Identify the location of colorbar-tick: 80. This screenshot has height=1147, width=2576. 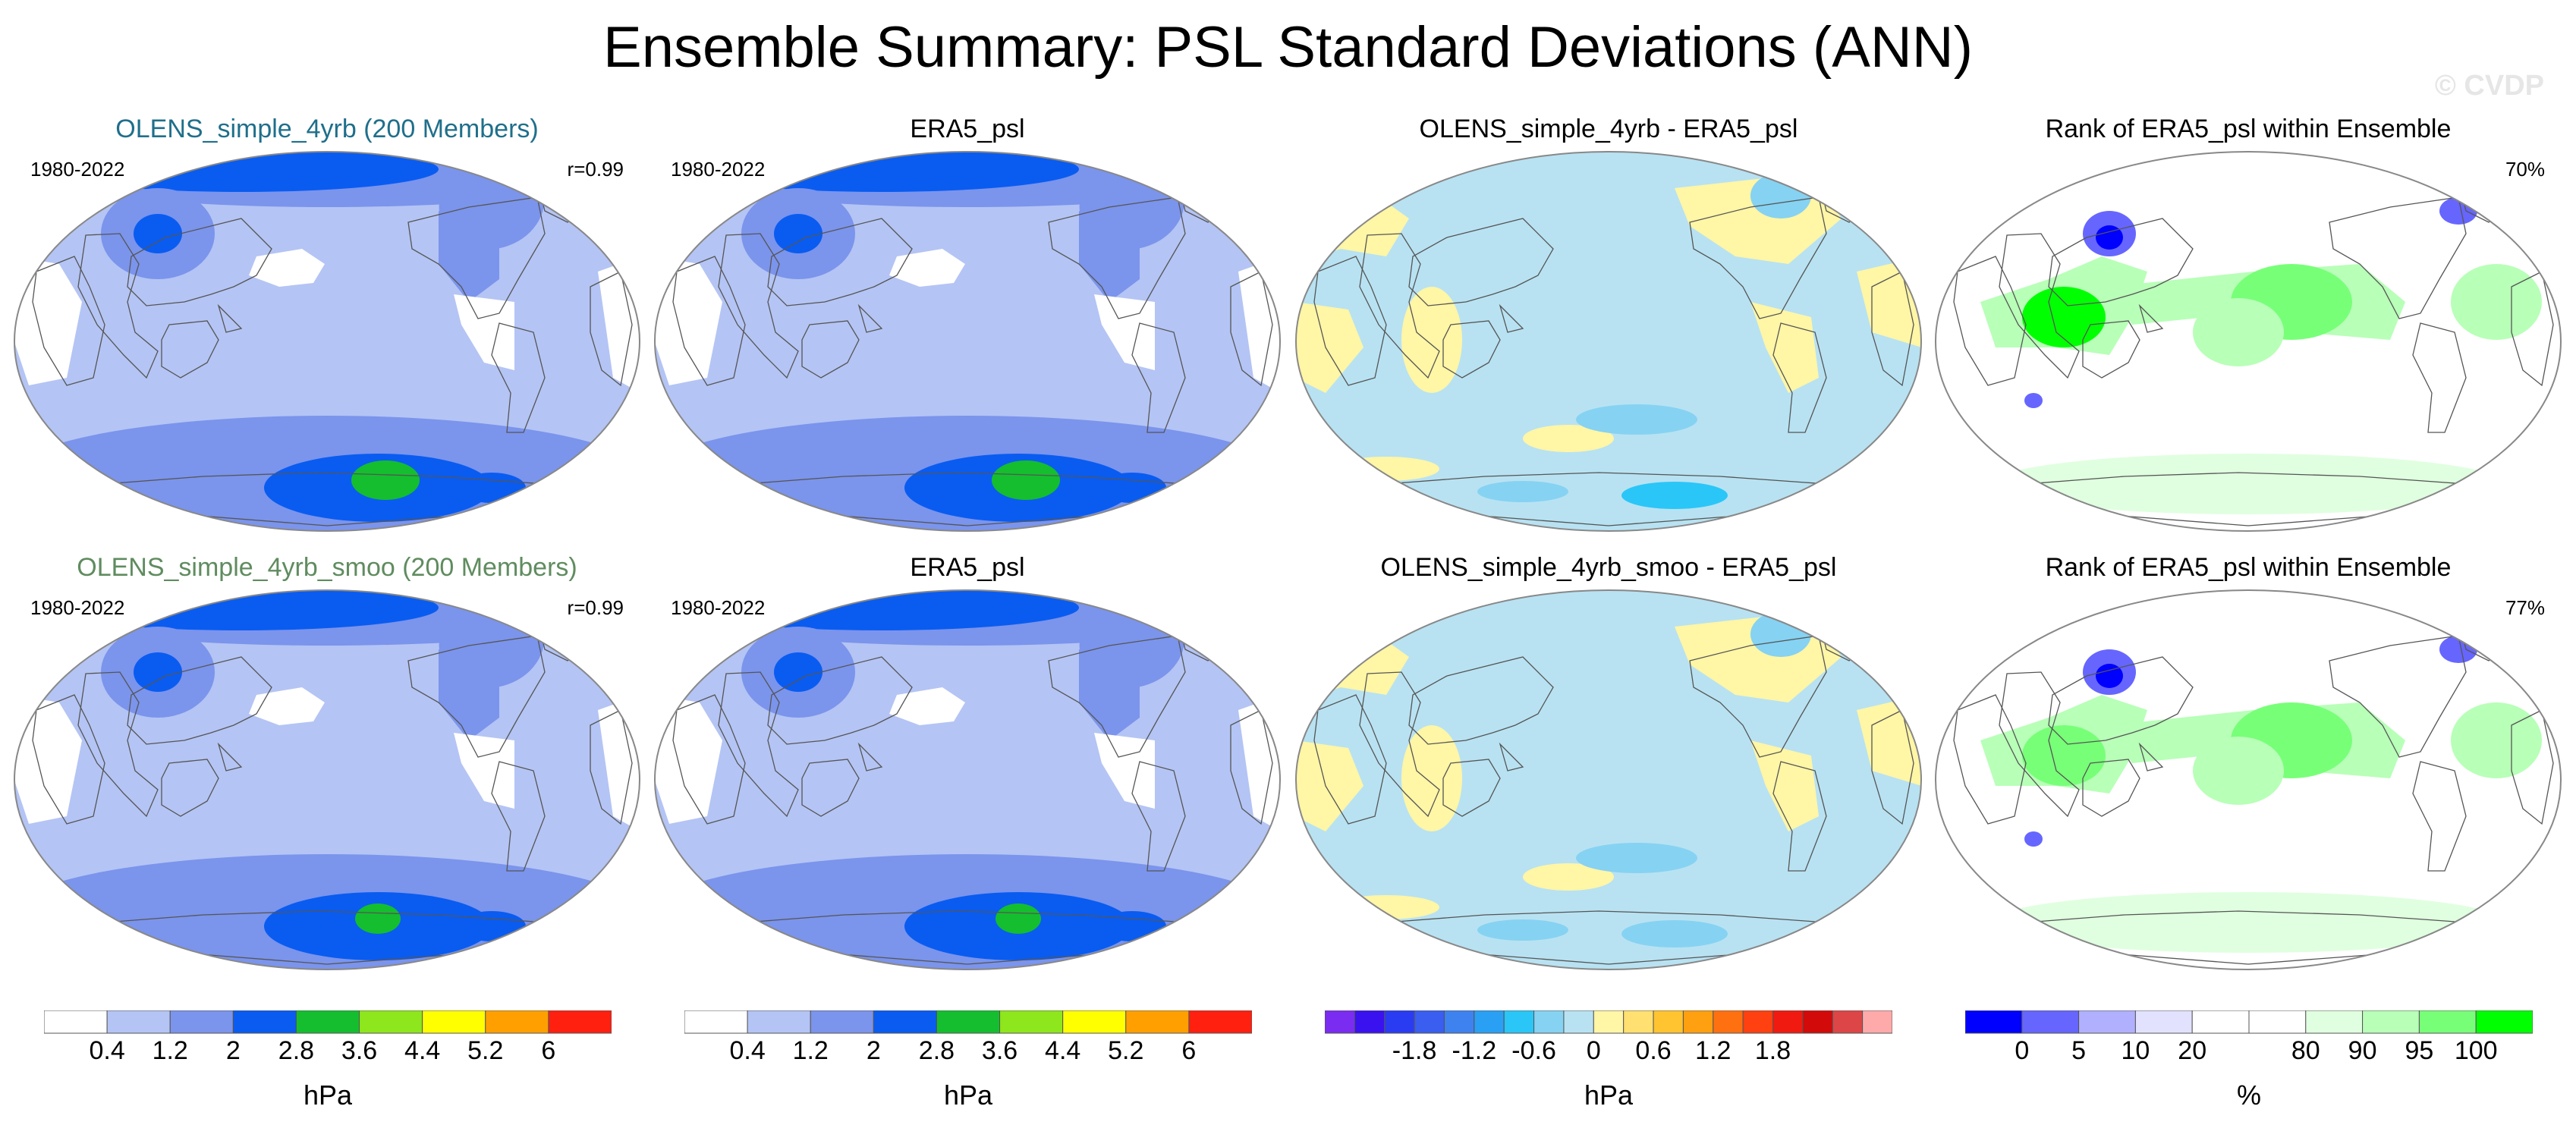
(2305, 1050).